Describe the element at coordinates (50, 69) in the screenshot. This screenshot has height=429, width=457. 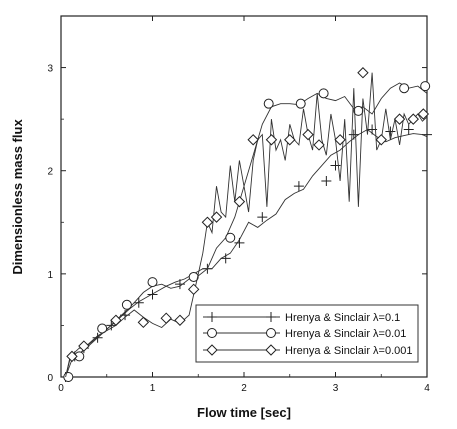
I see `y-tick-label-3: 3` at that location.